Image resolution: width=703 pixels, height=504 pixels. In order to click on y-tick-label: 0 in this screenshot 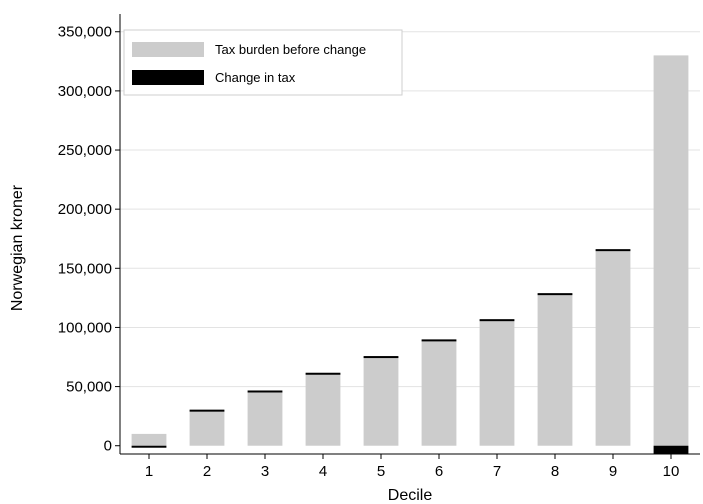, I will do `click(108, 446)`.